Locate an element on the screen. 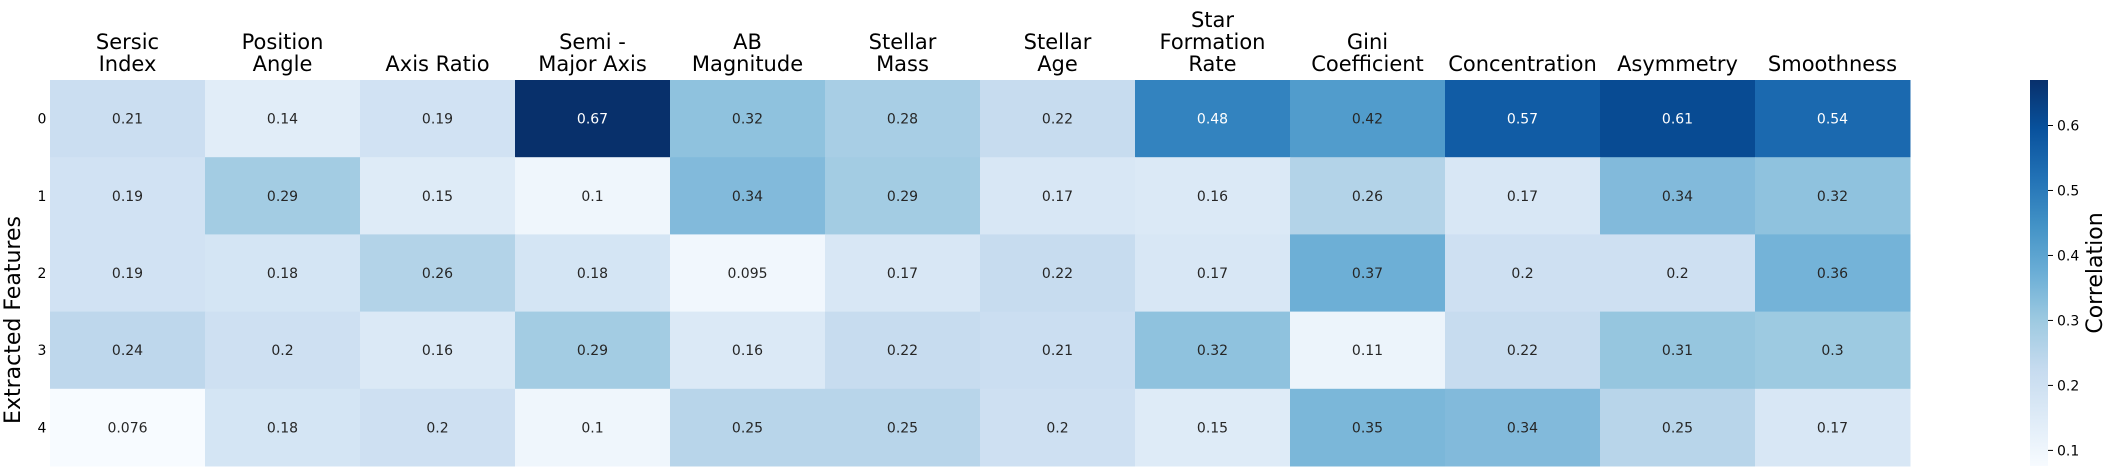 This screenshot has height=476, width=2112. cell-value-label: 0.36 is located at coordinates (1832, 274).